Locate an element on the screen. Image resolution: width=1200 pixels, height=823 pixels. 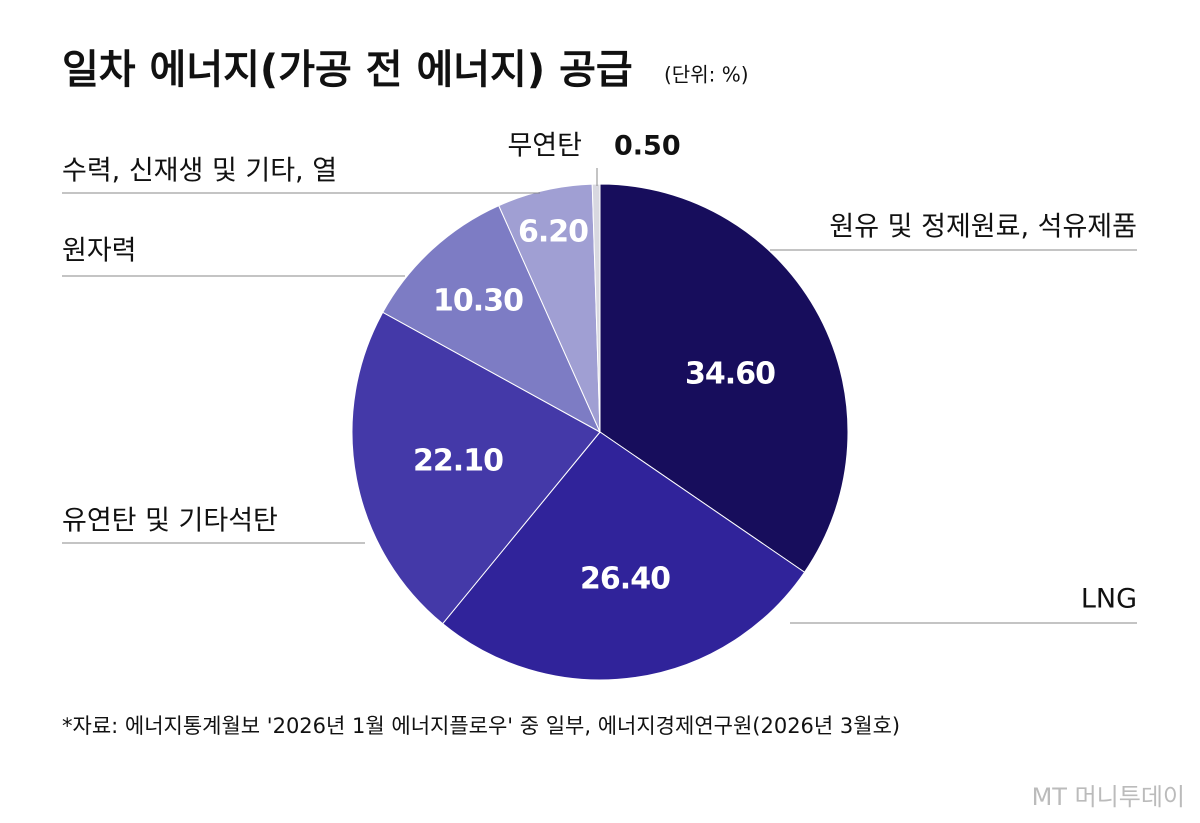
category-label: LNG is located at coordinates (1109, 599).